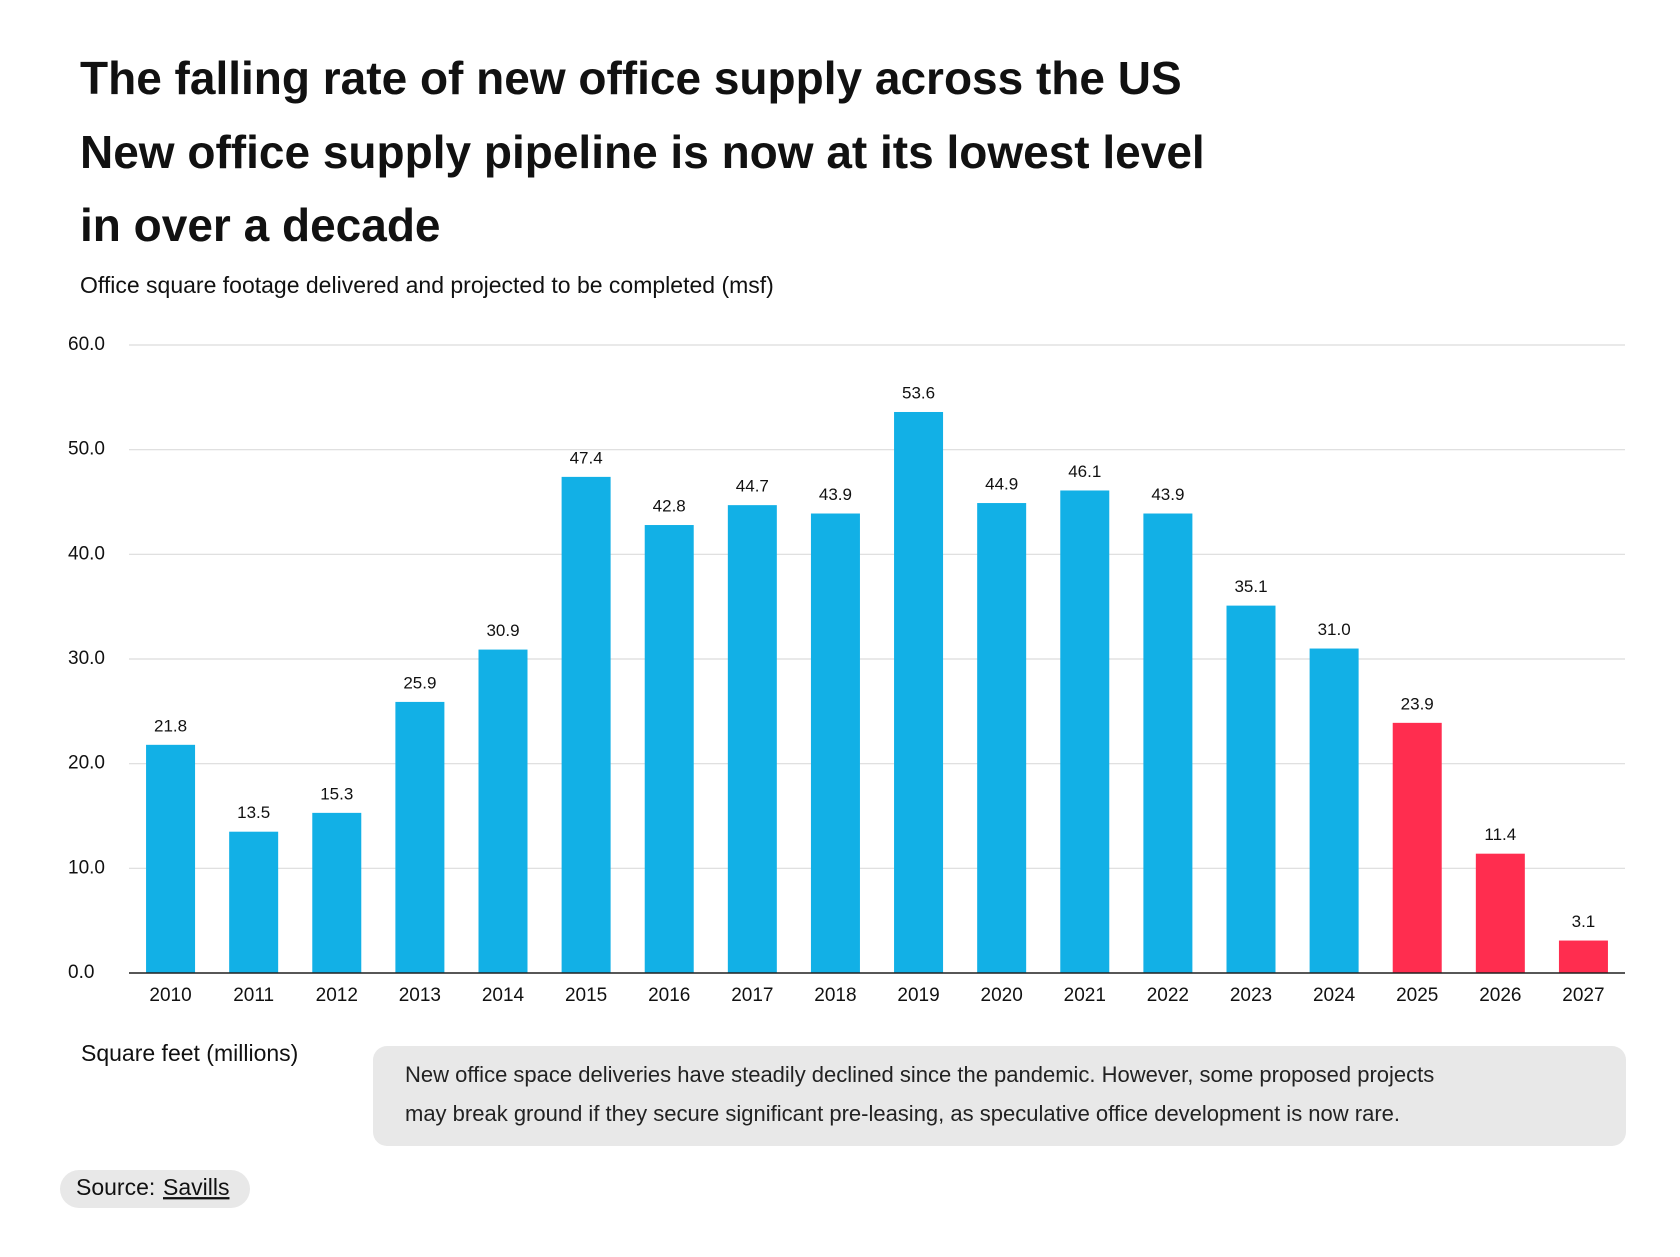 The width and height of the screenshot is (1680, 1257). What do you see at coordinates (503, 995) in the screenshot?
I see `x-tick-label: 2014` at bounding box center [503, 995].